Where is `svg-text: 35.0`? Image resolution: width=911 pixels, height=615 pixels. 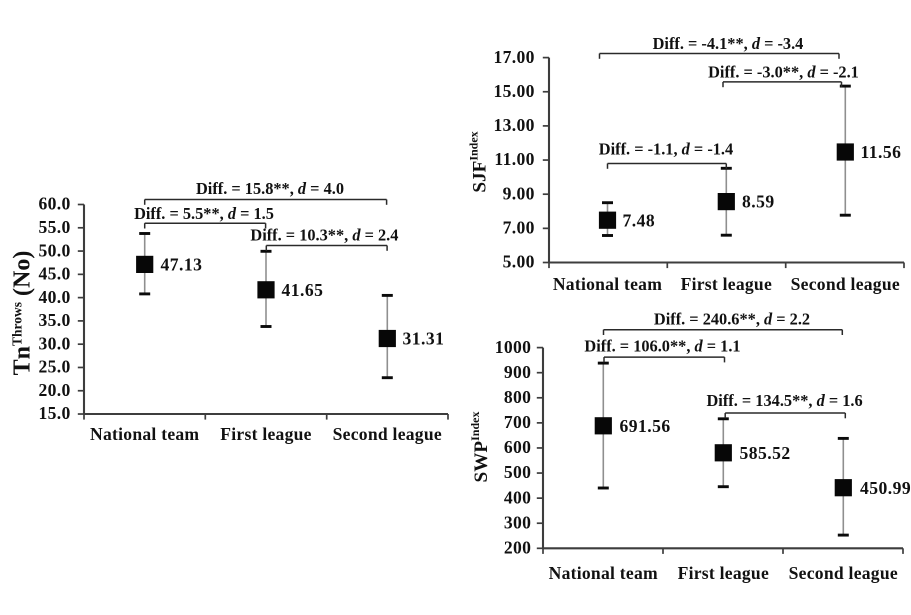
svg-text: 35.0 is located at coordinates (54, 320).